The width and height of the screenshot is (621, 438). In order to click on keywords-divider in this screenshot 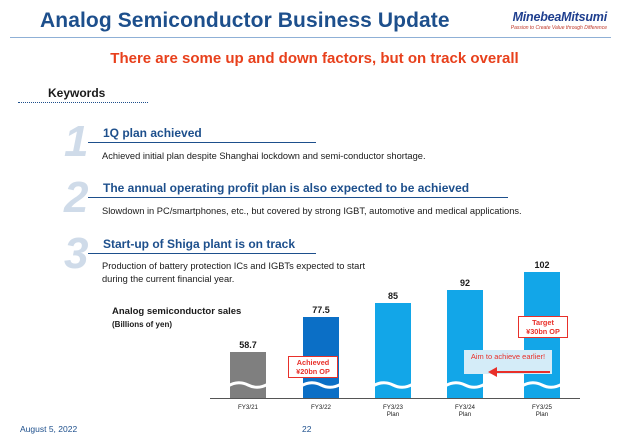, I will do `click(83, 102)`.